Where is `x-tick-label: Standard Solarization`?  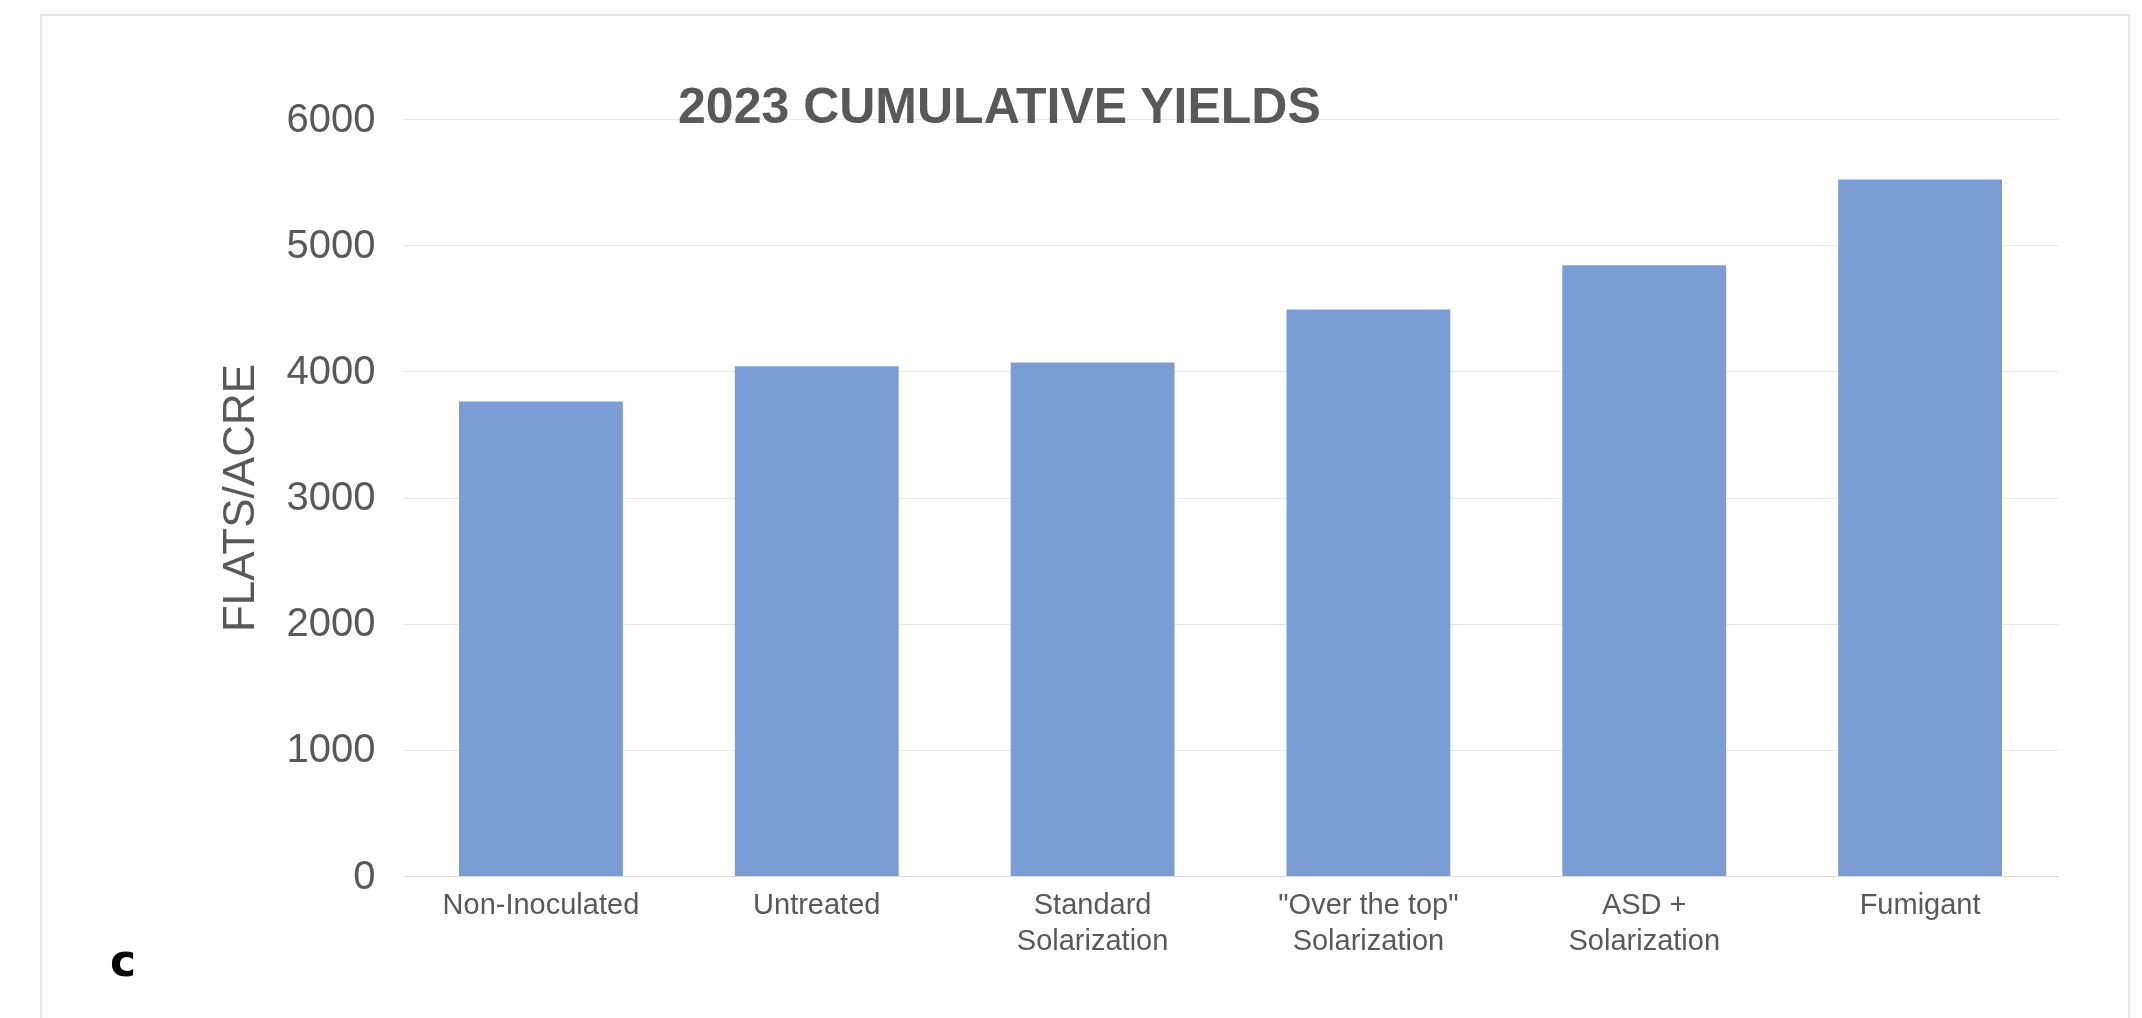
x-tick-label: Standard Solarization is located at coordinates (1092, 921).